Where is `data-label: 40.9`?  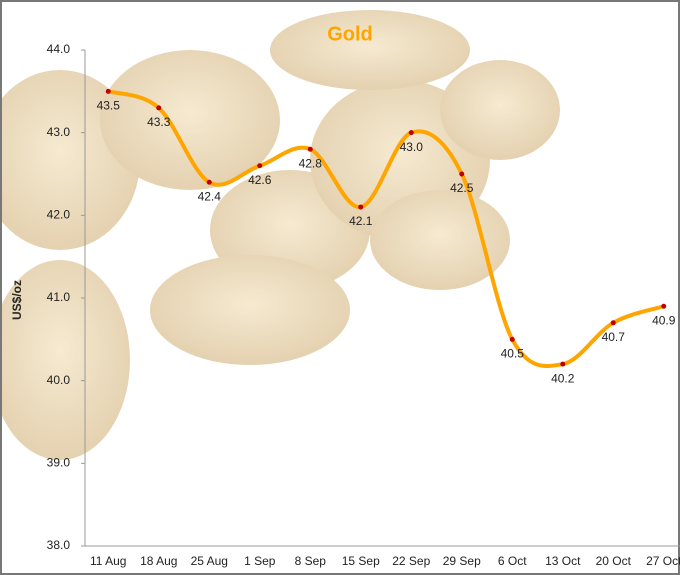
data-label: 40.9 is located at coordinates (664, 320).